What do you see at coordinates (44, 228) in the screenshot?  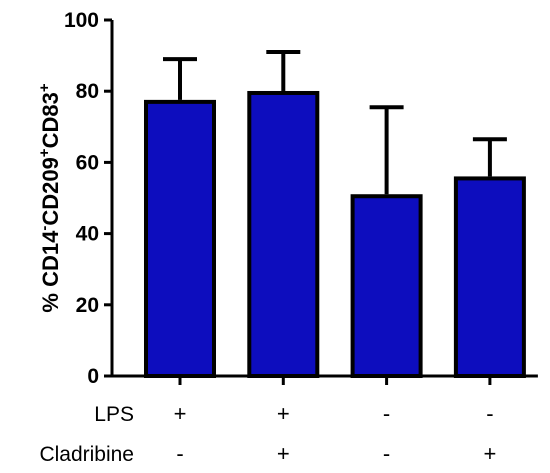 I see `y-axis-label-superscript: -` at bounding box center [44, 228].